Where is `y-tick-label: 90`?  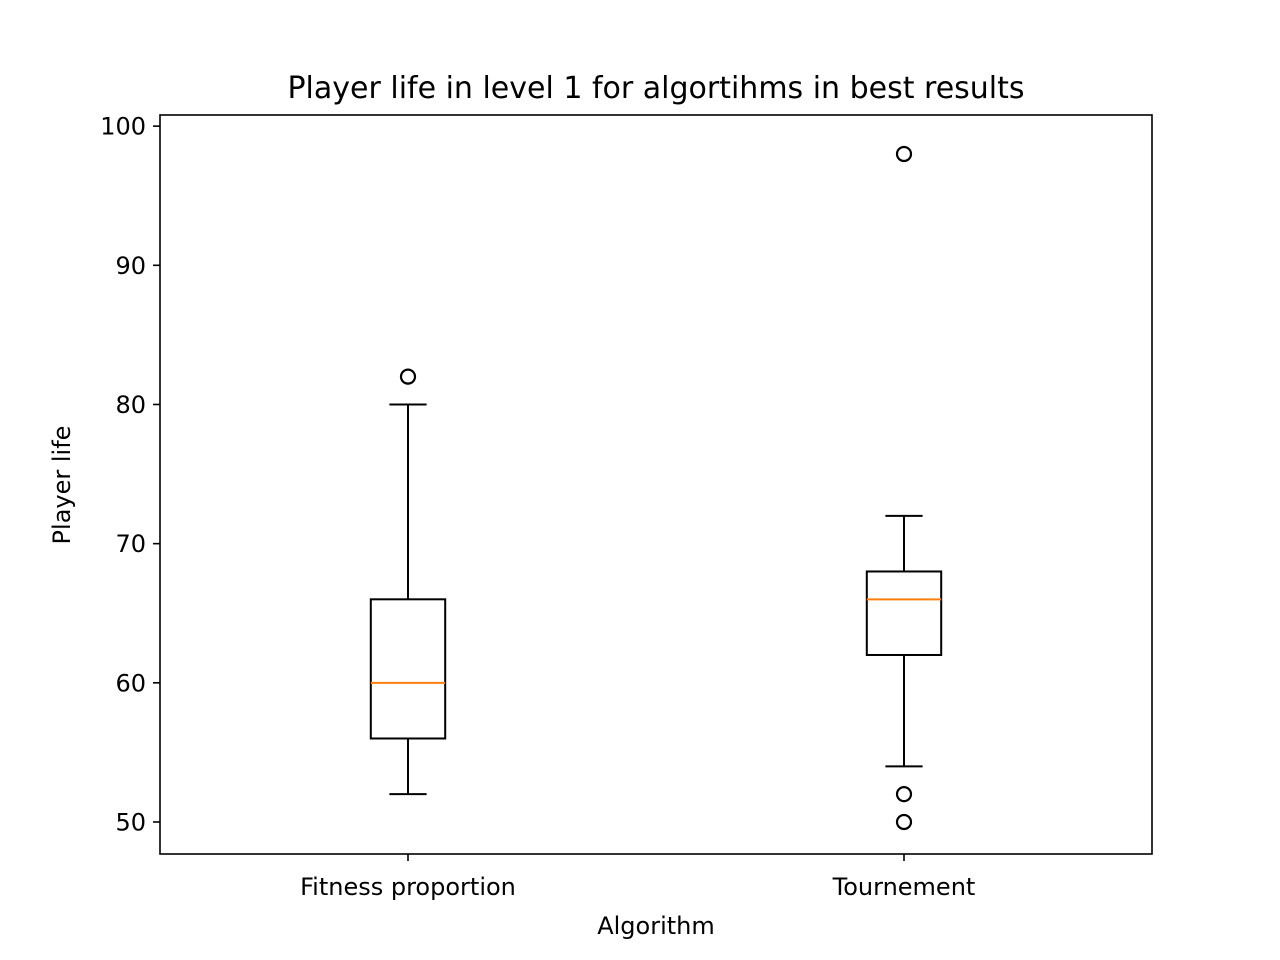 y-tick-label: 90 is located at coordinates (130, 266).